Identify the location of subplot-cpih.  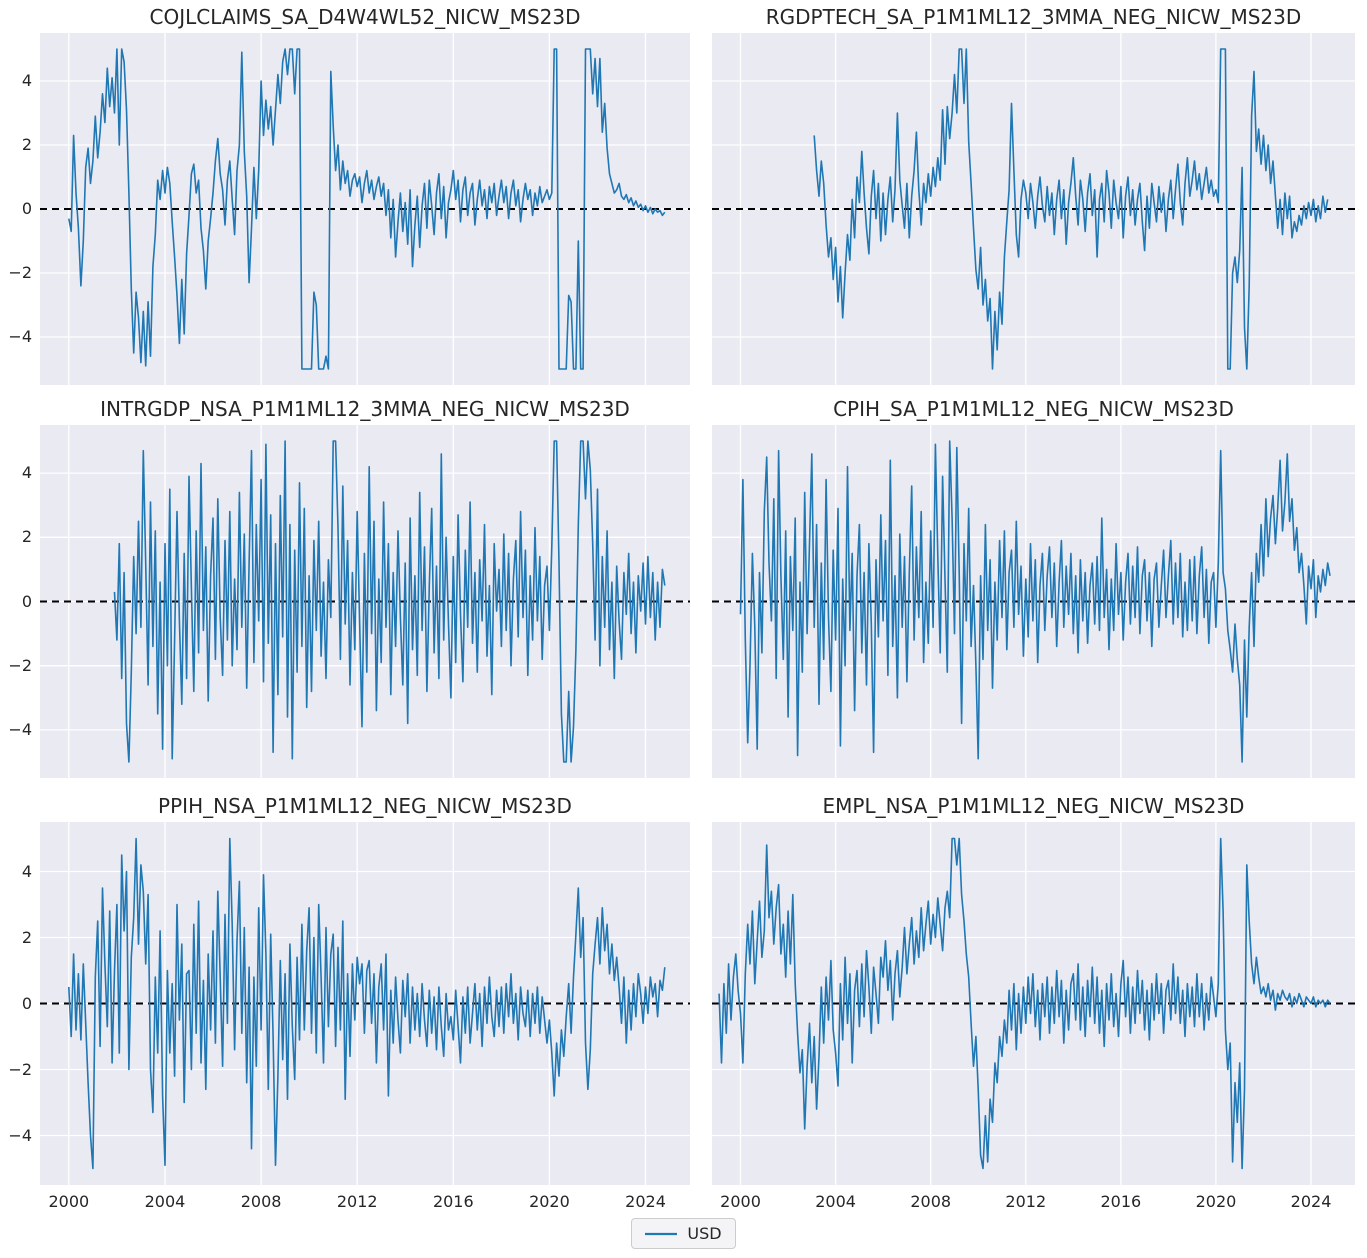
(1033, 601).